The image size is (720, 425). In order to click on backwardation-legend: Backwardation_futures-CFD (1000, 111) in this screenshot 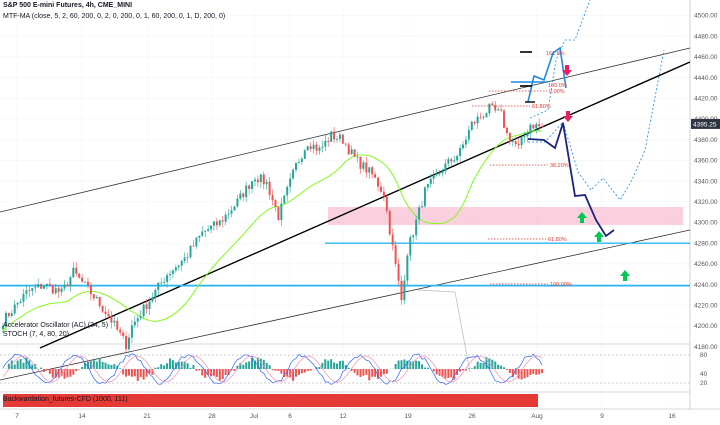, I will do `click(65, 399)`.